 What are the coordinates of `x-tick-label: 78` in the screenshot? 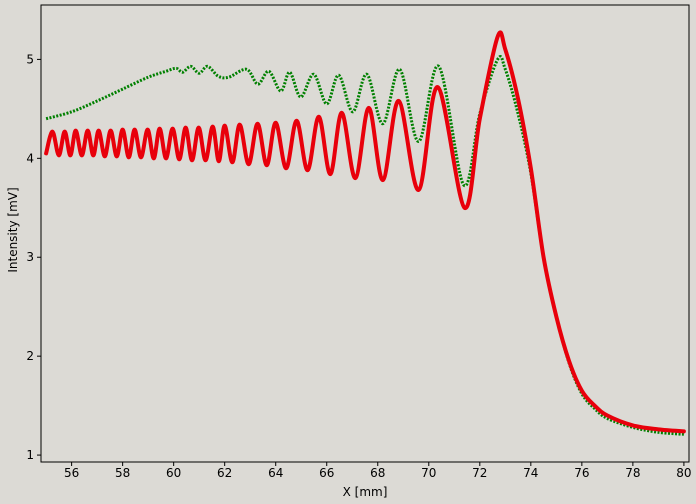 It's located at (632, 473).